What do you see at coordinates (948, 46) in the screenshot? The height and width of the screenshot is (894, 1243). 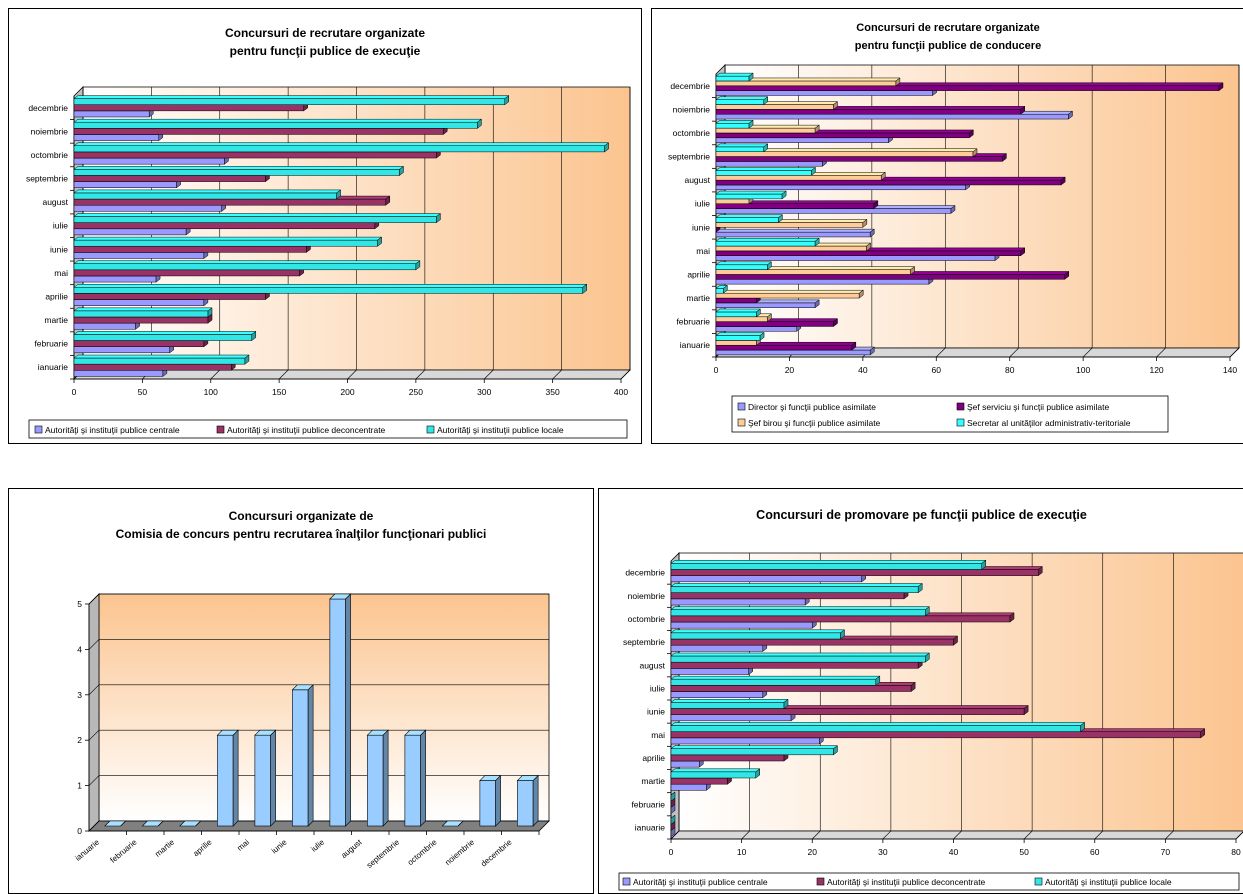 I see `chart-subtitle: pentru funcţii publice de conducere` at bounding box center [948, 46].